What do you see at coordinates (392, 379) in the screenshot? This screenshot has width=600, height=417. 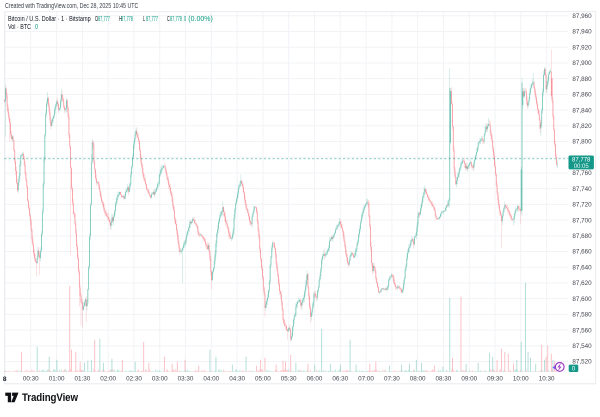 I see `svg-text: 07:30` at bounding box center [392, 379].